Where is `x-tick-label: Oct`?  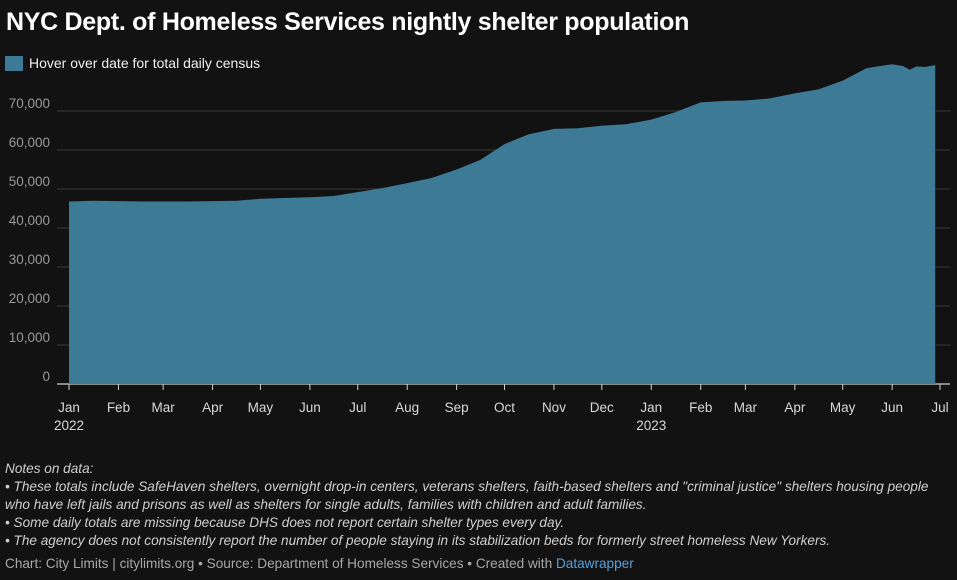 x-tick-label: Oct is located at coordinates (504, 407).